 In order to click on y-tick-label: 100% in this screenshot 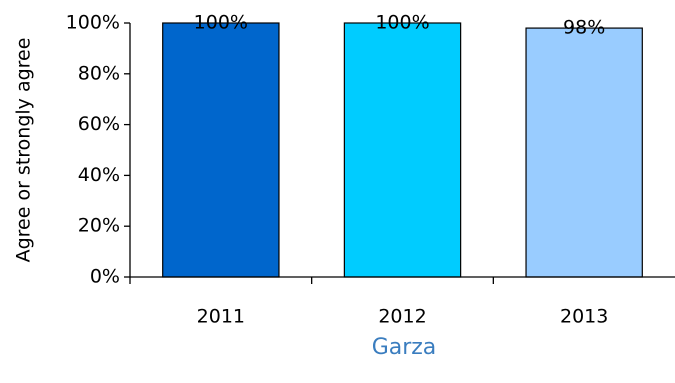, I will do `click(93, 23)`.